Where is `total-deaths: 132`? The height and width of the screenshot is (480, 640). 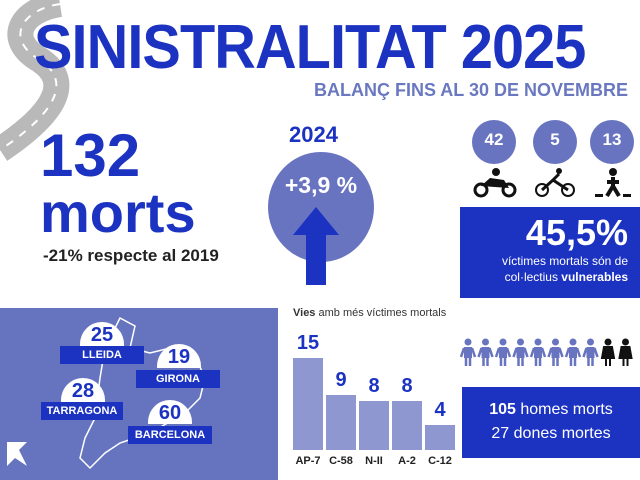
total-deaths: 132 is located at coordinates (90, 155).